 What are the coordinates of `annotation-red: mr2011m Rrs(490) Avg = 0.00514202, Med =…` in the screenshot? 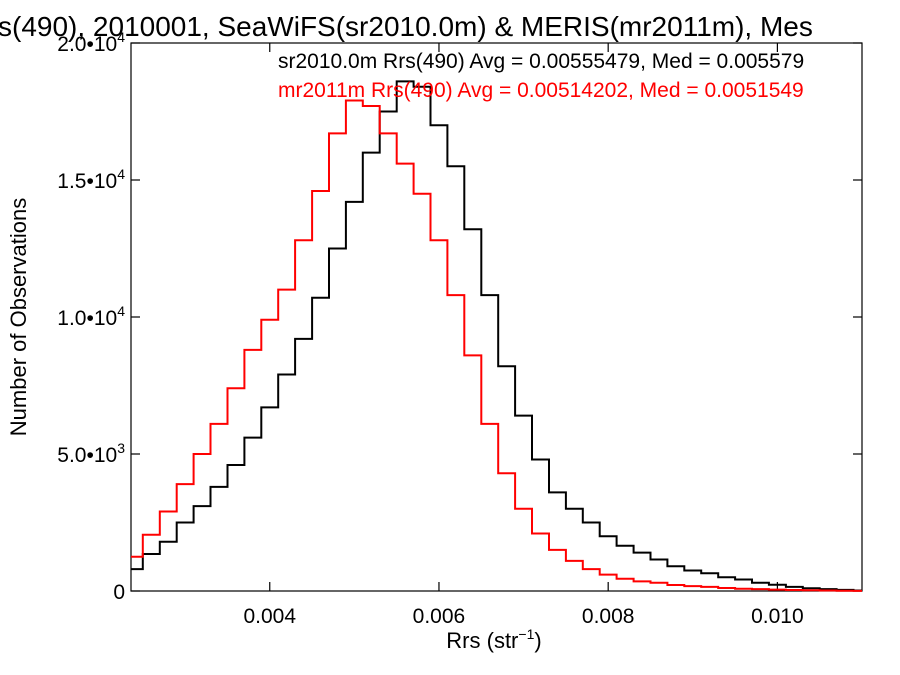 It's located at (541, 90).